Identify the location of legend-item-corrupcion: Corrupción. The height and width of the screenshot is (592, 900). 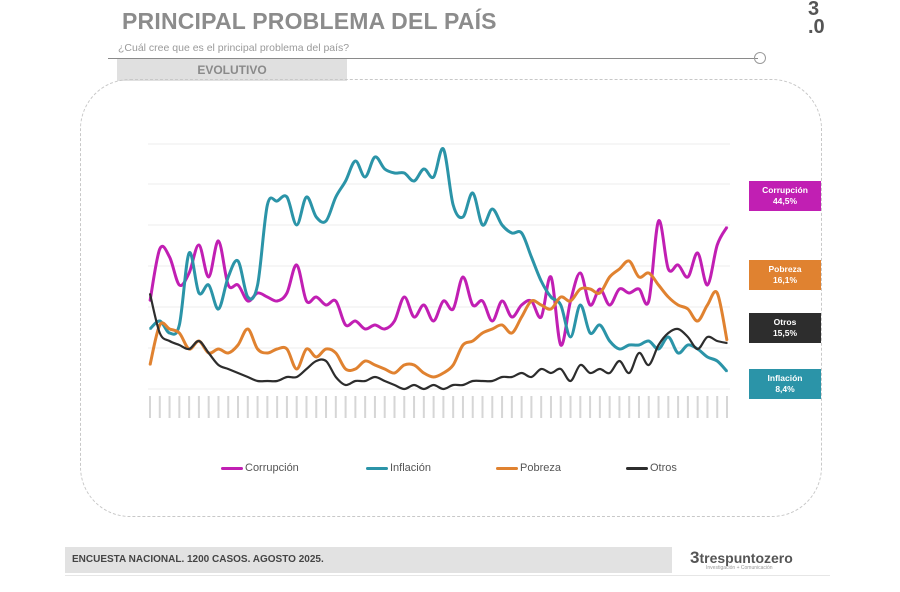
(260, 468).